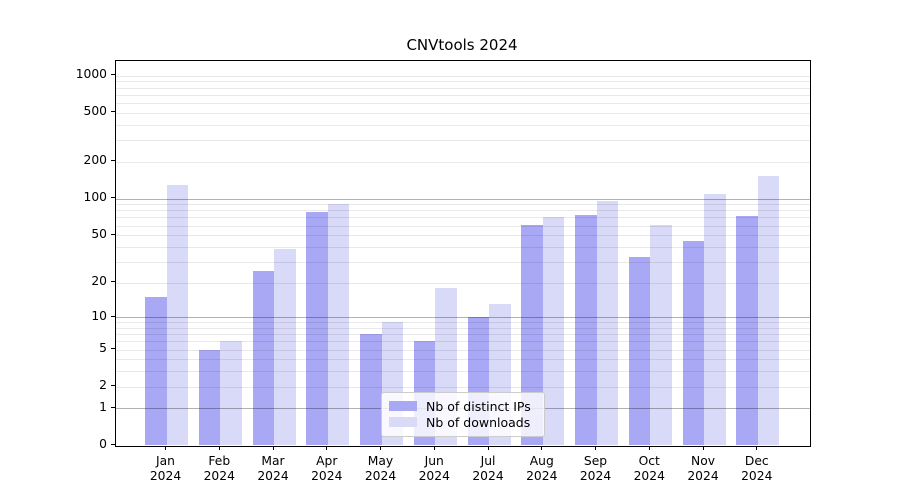  What do you see at coordinates (219, 460) in the screenshot?
I see `x-tick-month: Feb` at bounding box center [219, 460].